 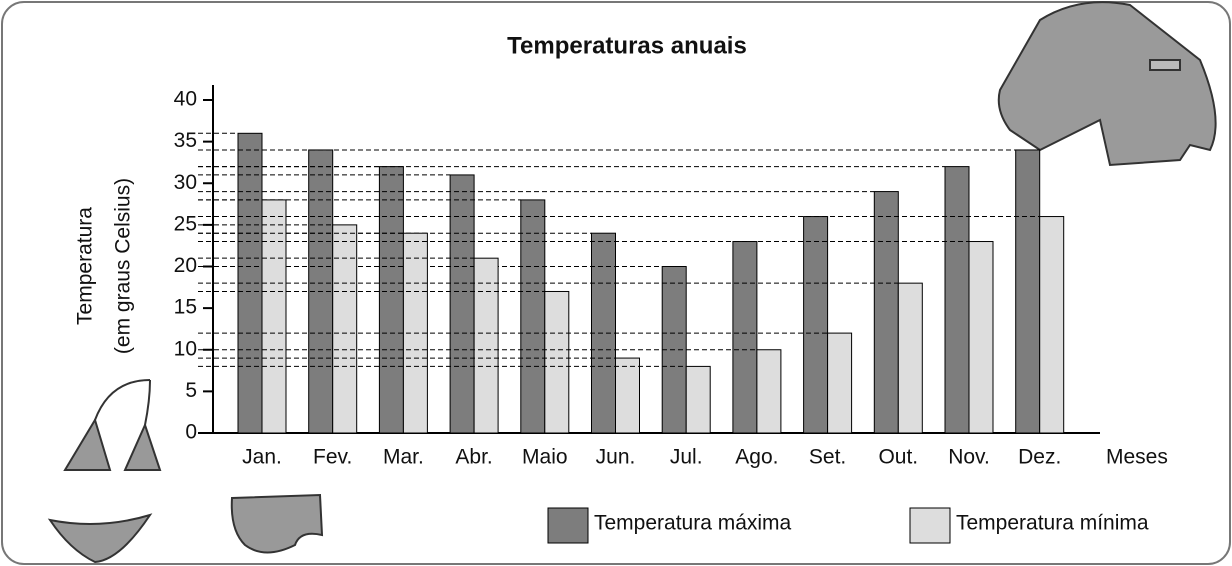 I want to click on x-tick-label: Out., so click(x=898, y=457).